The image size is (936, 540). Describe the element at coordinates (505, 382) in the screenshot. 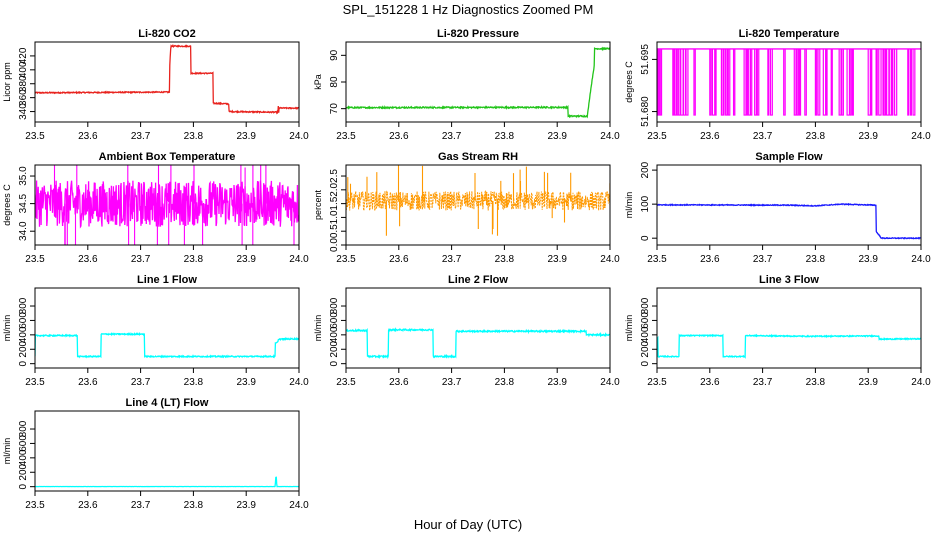

I see `x-tick-label-line-2-flow: 23.8` at that location.